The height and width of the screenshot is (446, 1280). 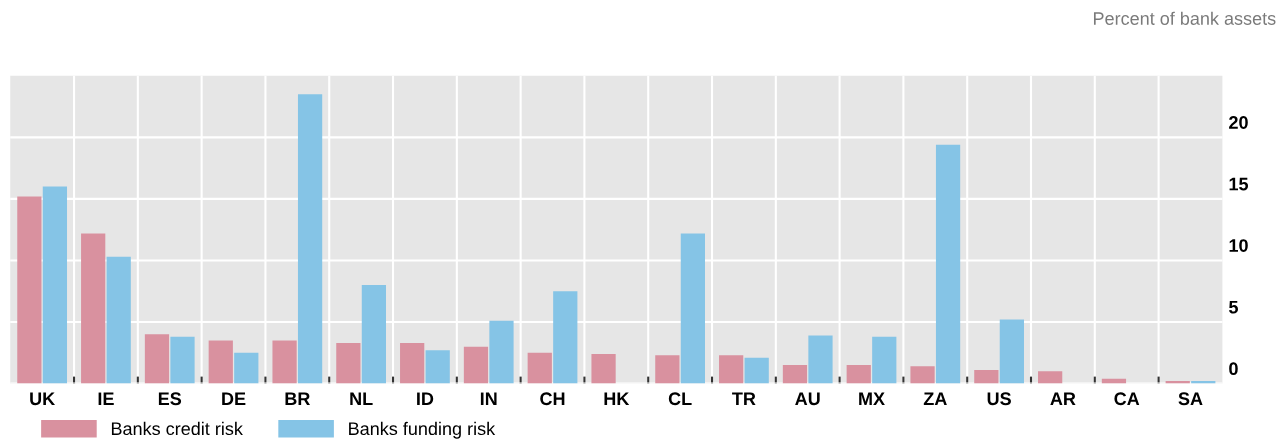 I want to click on x-tick-label: NL, so click(x=361, y=398).